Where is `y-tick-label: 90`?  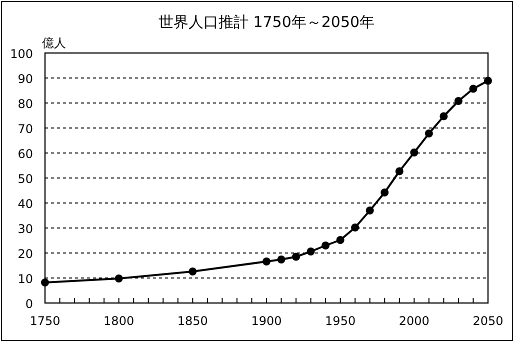
y-tick-label: 90 is located at coordinates (25, 79).